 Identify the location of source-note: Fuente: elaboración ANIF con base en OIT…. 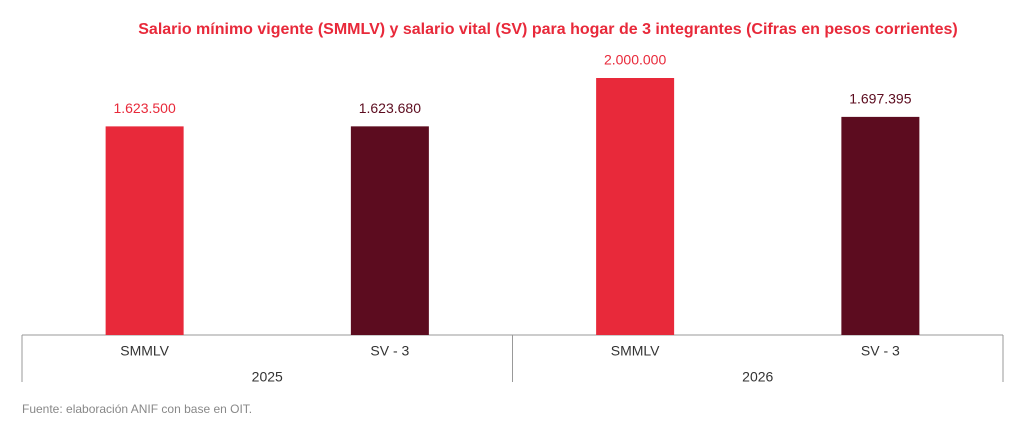
(137, 409).